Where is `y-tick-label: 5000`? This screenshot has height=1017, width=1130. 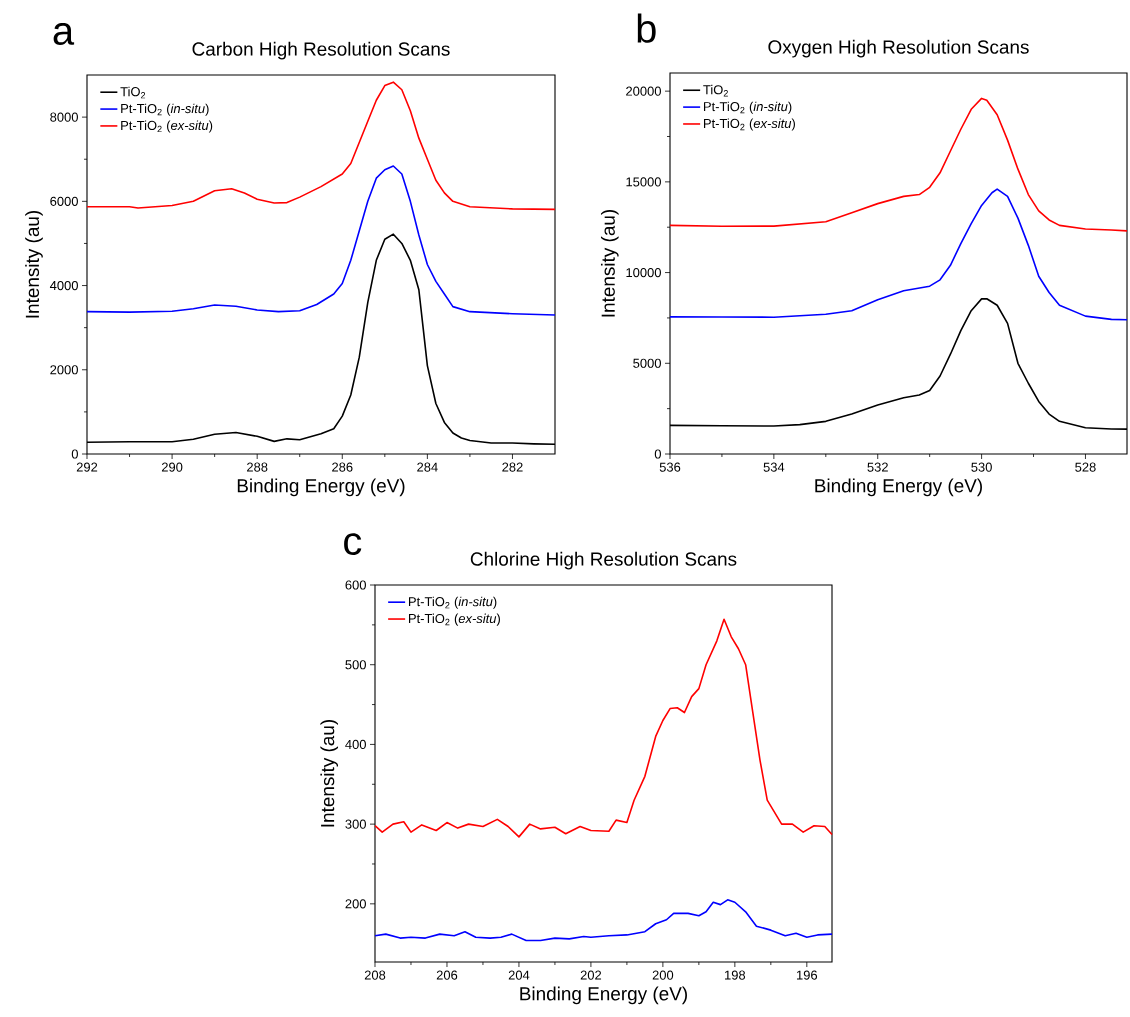
y-tick-label: 5000 is located at coordinates (647, 363).